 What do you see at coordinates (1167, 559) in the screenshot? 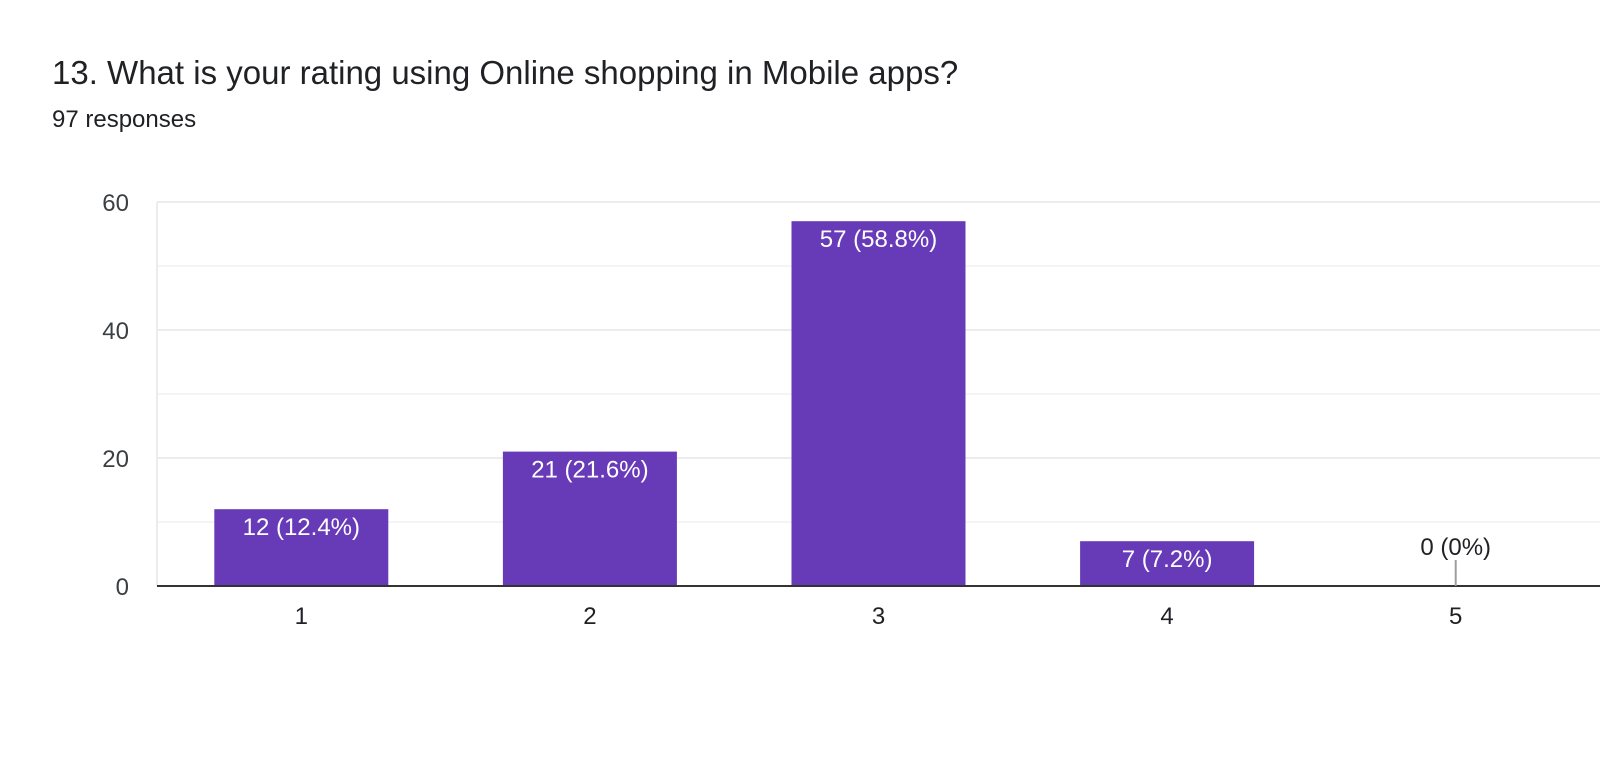
I see `data-label: 7 (7.2%)` at bounding box center [1167, 559].